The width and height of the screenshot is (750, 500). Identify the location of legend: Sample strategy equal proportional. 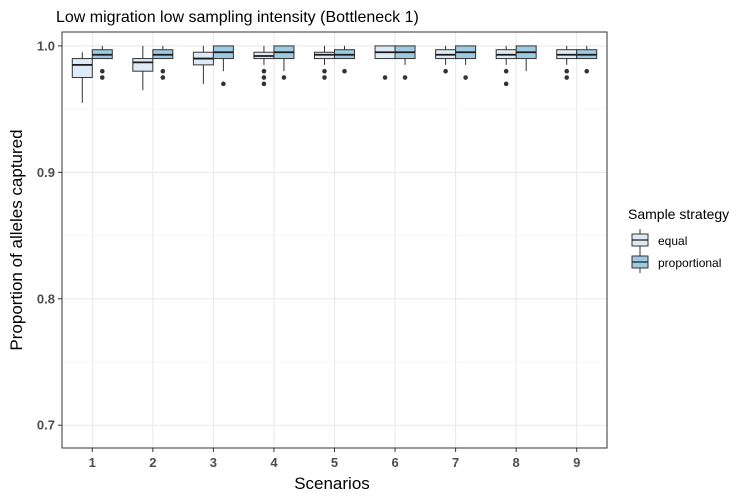
(678, 239).